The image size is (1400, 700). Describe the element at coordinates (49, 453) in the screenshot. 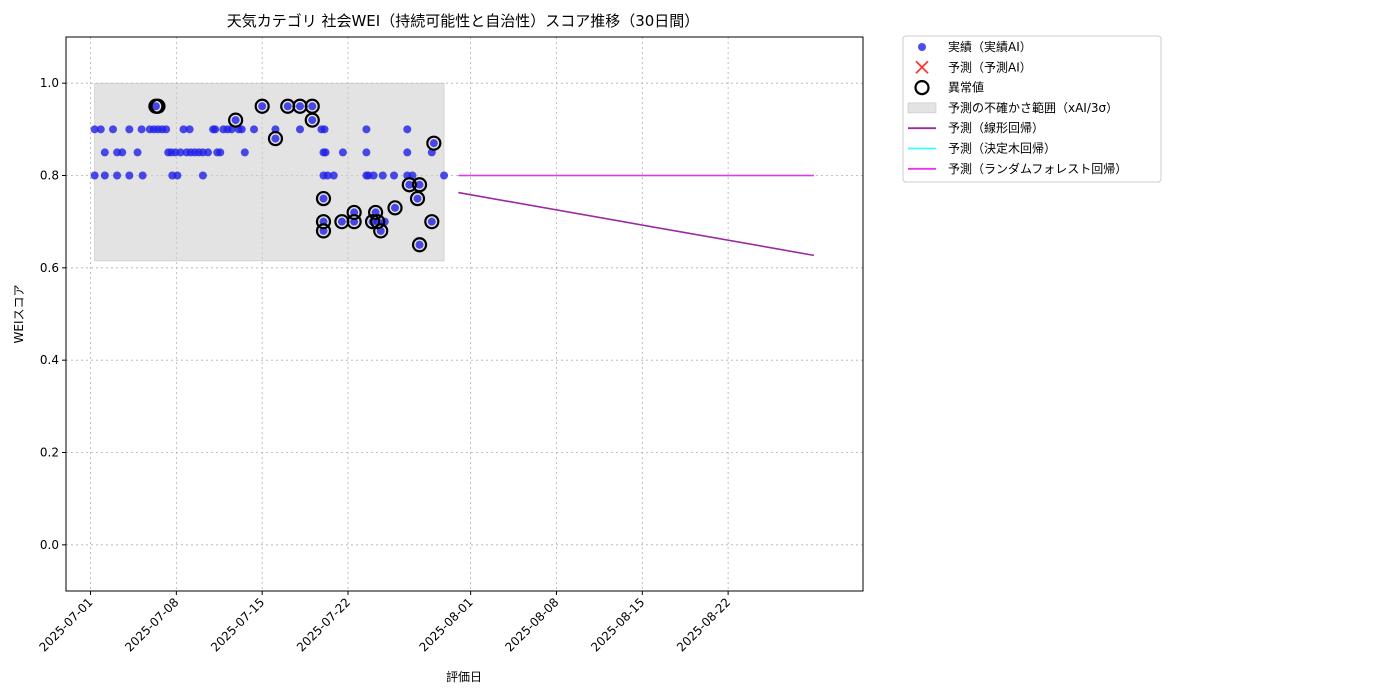

I see `y-tick-label: 0.2` at that location.